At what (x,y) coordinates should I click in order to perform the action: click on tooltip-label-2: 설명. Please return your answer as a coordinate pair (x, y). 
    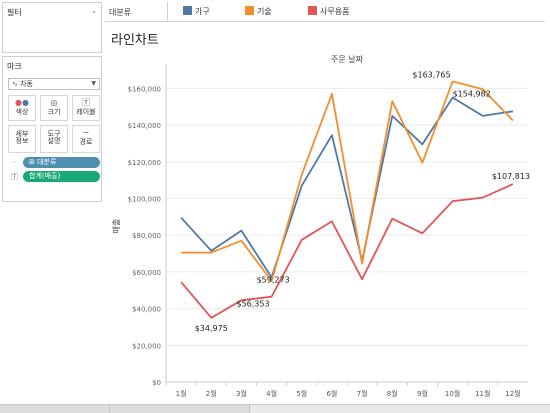
    Looking at the image, I should click on (54, 141).